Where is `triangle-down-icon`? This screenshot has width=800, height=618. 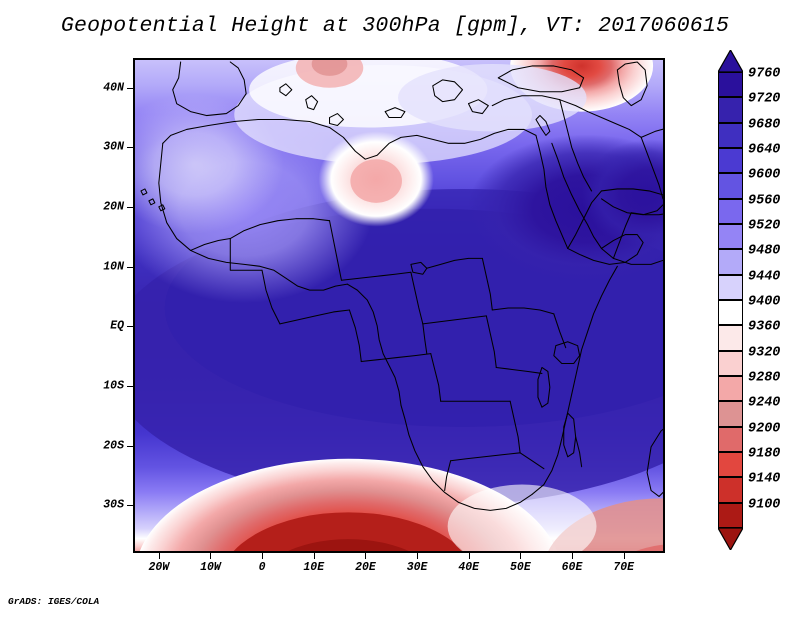 triangle-down-icon is located at coordinates (730, 539).